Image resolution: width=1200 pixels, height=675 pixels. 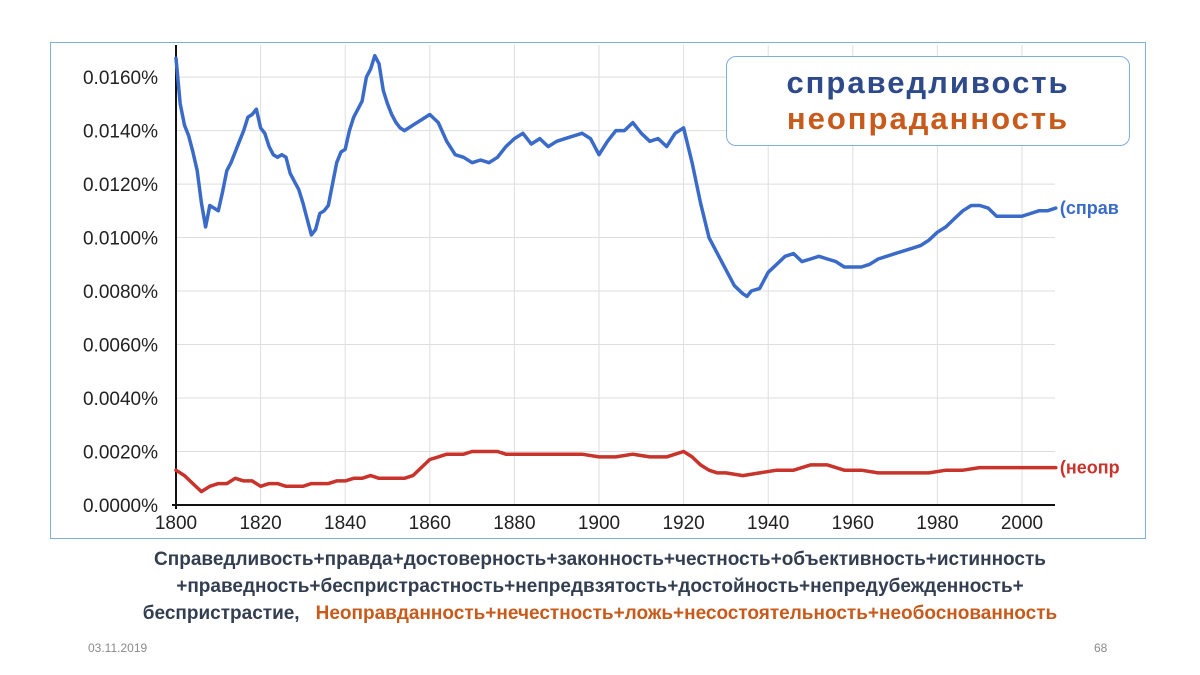 What do you see at coordinates (120, 292) in the screenshot?
I see `y-tick-label: 0.0080%` at bounding box center [120, 292].